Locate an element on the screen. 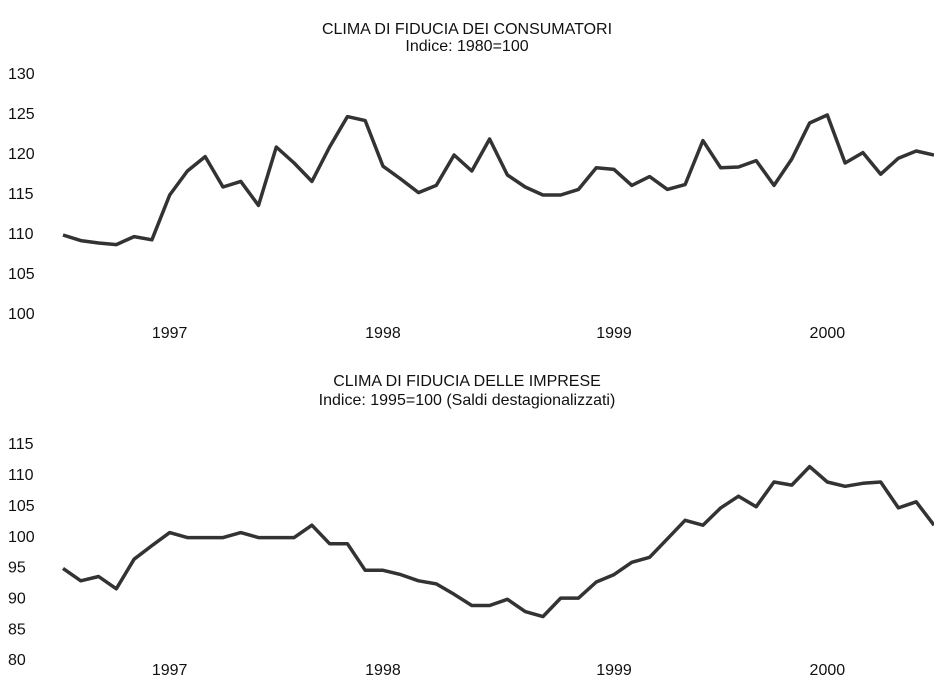 The image size is (934, 684). chart-subtitle: Indice: 1980=100 is located at coordinates (466, 46).